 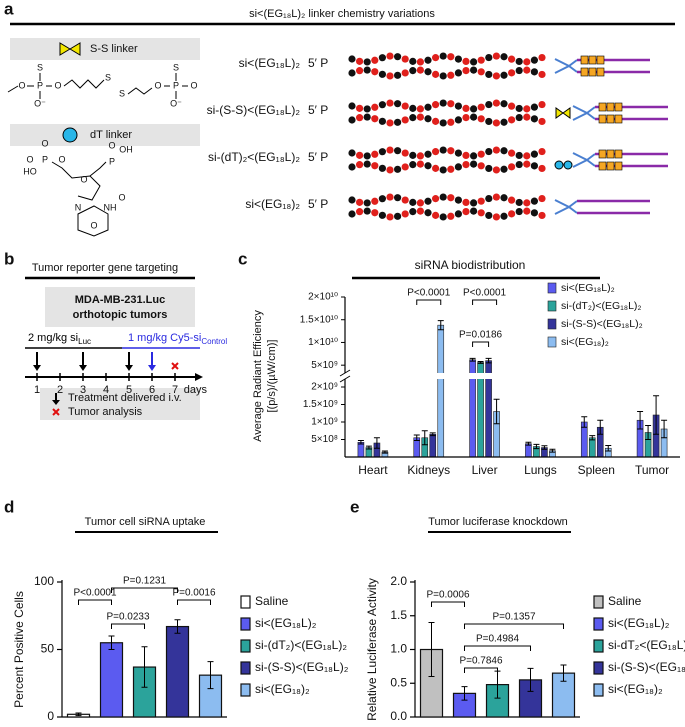 I want to click on legend-label: si-(S-S)<(EG₁₈L)₂, so click(x=646, y=667).